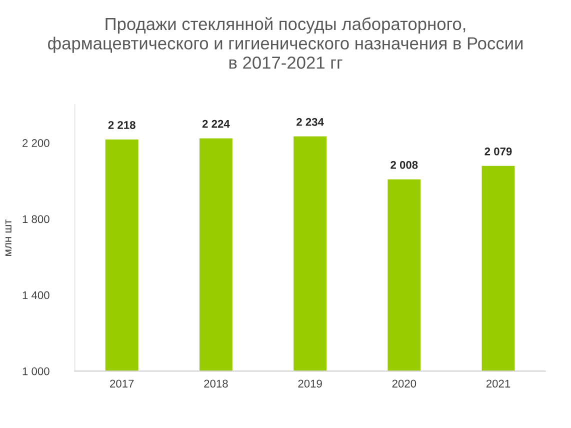 The image size is (571, 428). Describe the element at coordinates (122, 125) in the screenshot. I see `data-label: 2 218` at that location.